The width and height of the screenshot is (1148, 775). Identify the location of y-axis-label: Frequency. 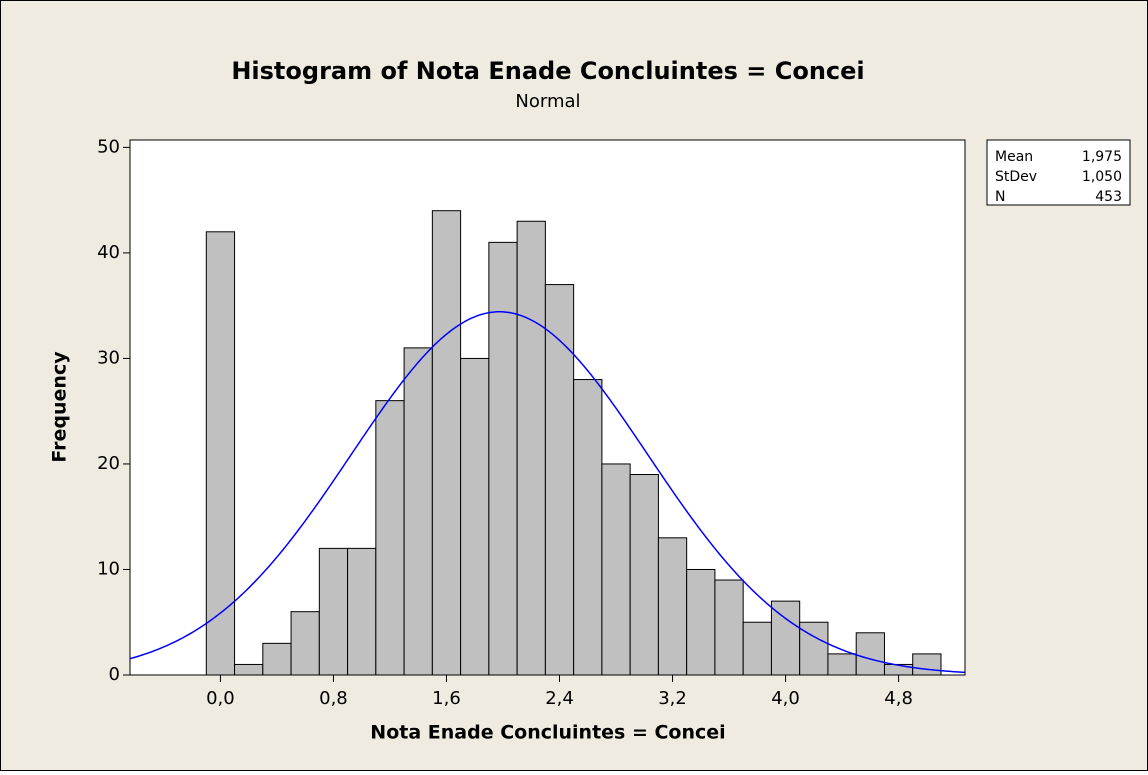
(60, 407).